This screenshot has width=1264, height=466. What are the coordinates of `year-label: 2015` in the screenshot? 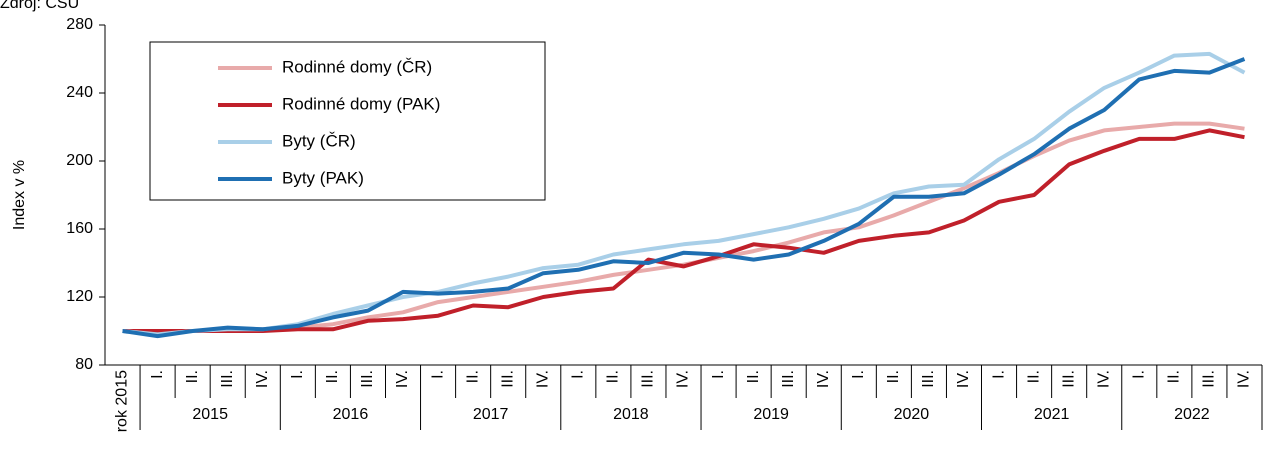 It's located at (210, 414).